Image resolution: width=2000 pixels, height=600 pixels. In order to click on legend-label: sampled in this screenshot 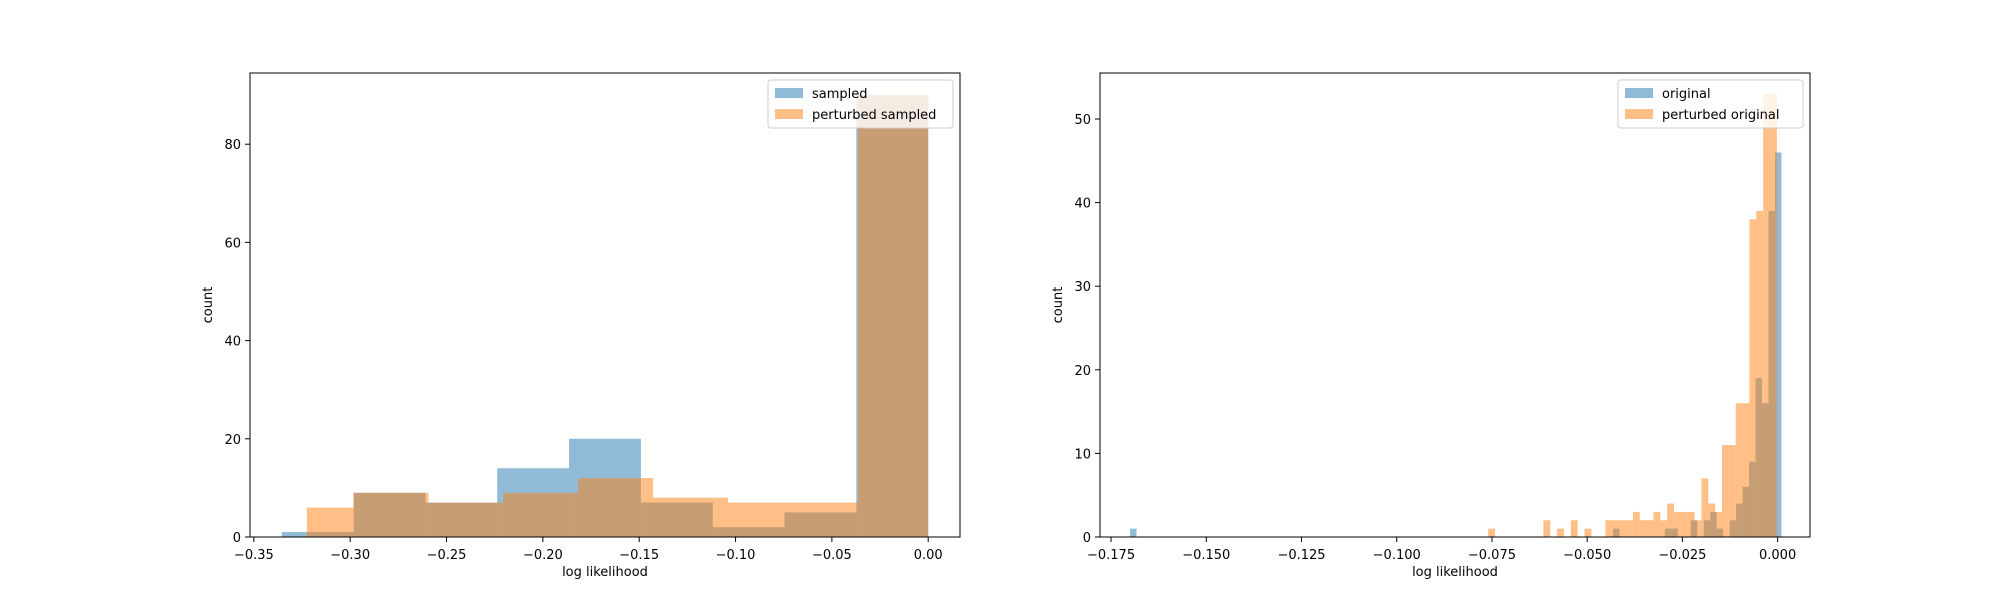, I will do `click(840, 94)`.